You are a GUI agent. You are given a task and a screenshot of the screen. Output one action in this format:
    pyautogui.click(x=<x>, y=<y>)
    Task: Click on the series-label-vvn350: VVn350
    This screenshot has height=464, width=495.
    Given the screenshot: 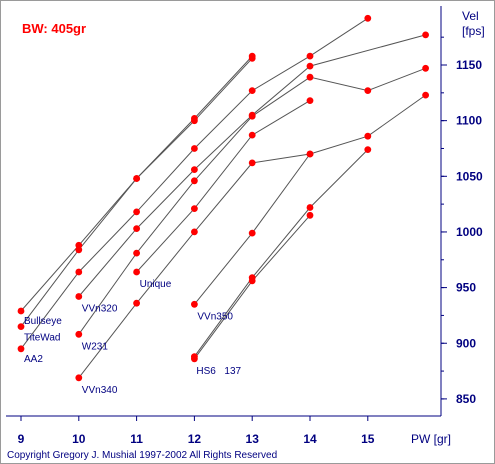 What is the action you would take?
    pyautogui.click(x=215, y=316)
    